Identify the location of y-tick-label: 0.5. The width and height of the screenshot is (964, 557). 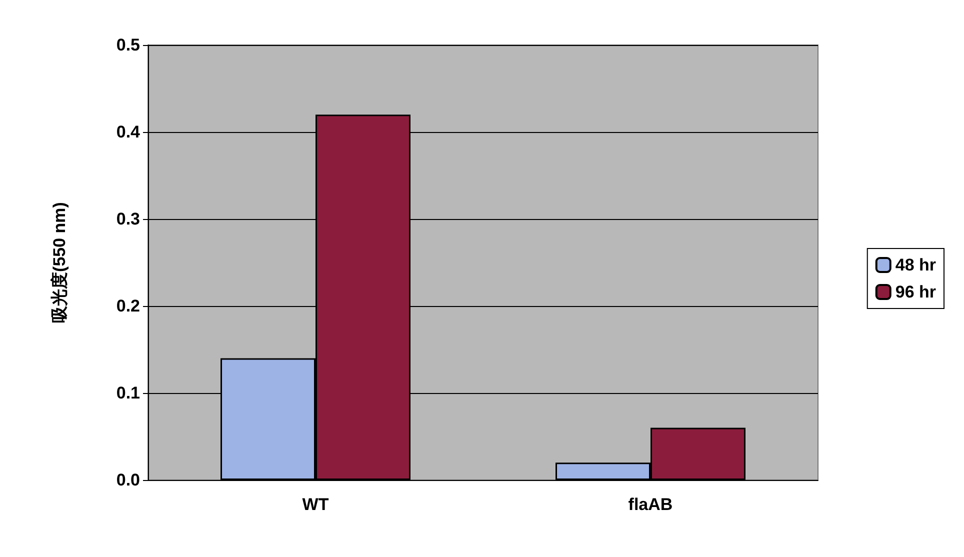
(128, 45).